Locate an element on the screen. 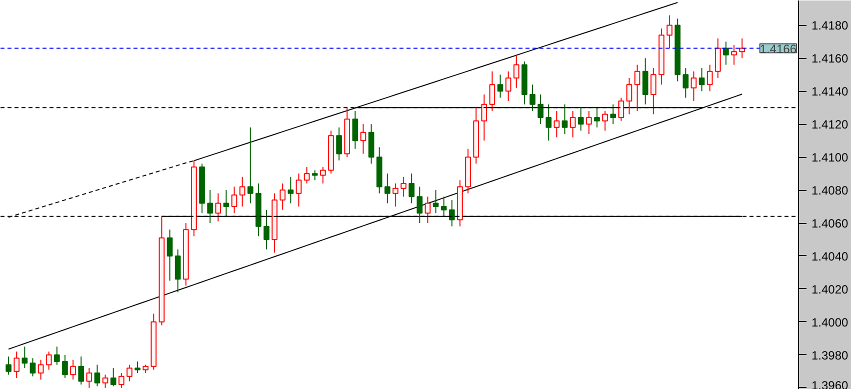 This screenshot has width=851, height=389. y-tick-label: 1.4120 is located at coordinates (830, 125).